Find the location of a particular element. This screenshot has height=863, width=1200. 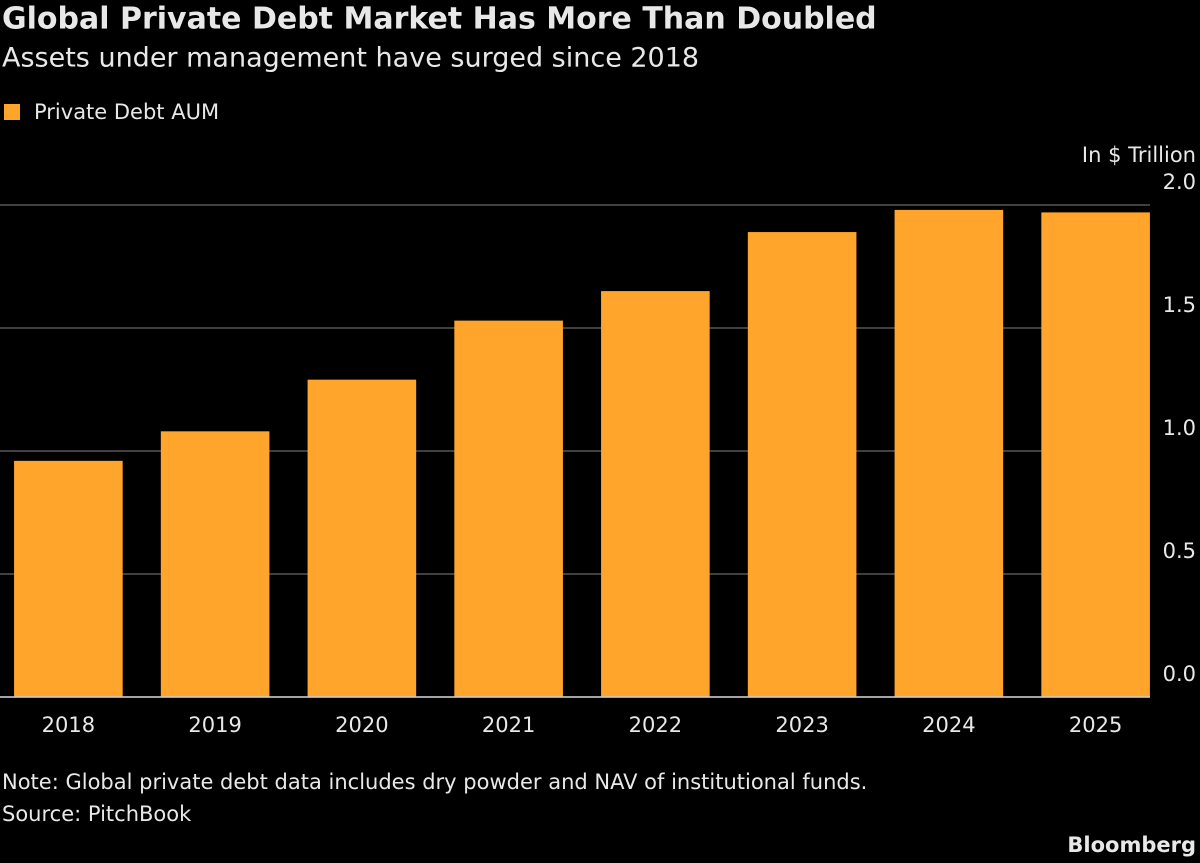

y-axis-label: In $ Trillion is located at coordinates (1139, 155).